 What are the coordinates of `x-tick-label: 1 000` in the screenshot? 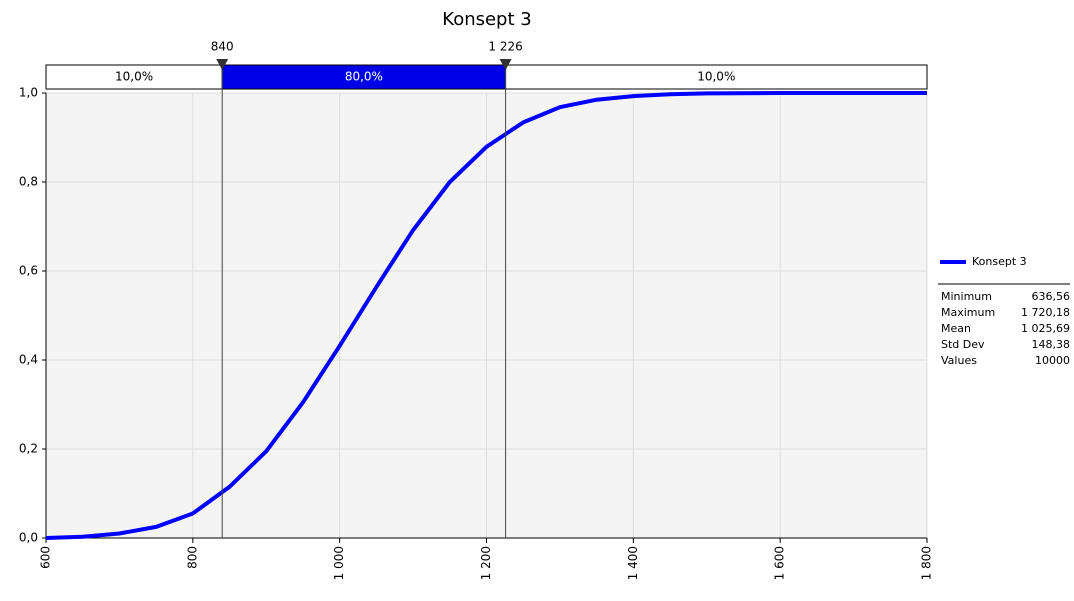 It's located at (339, 563).